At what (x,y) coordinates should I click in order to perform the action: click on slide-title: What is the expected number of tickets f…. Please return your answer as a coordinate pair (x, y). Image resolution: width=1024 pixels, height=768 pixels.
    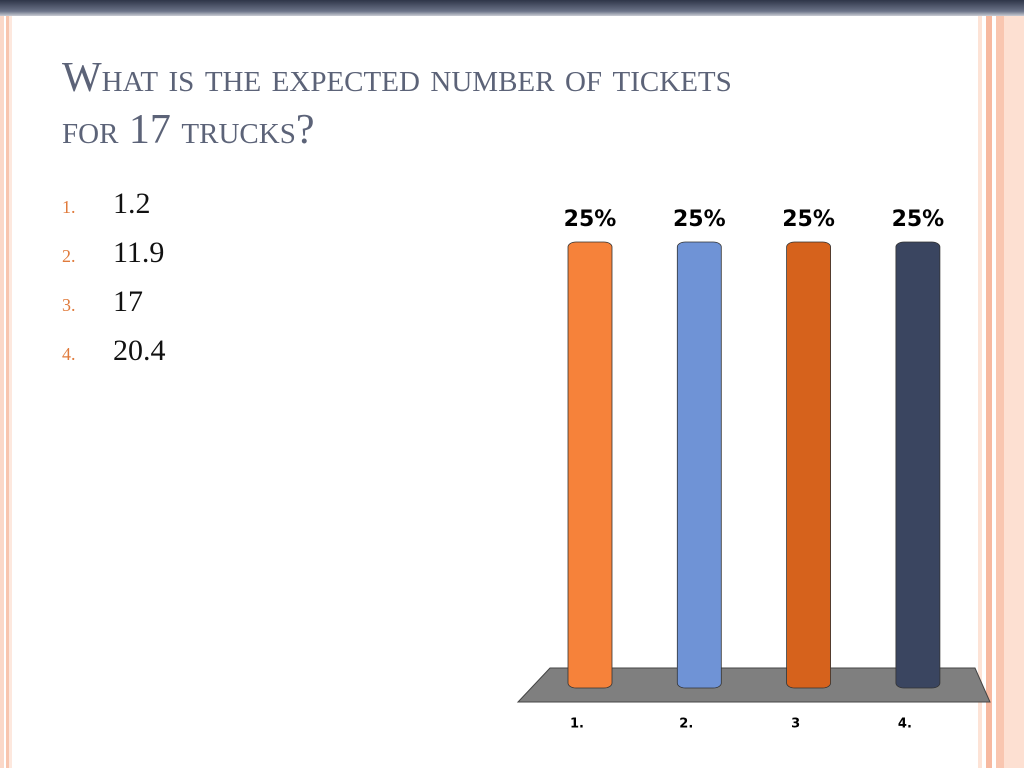
    Looking at the image, I should click on (397, 104).